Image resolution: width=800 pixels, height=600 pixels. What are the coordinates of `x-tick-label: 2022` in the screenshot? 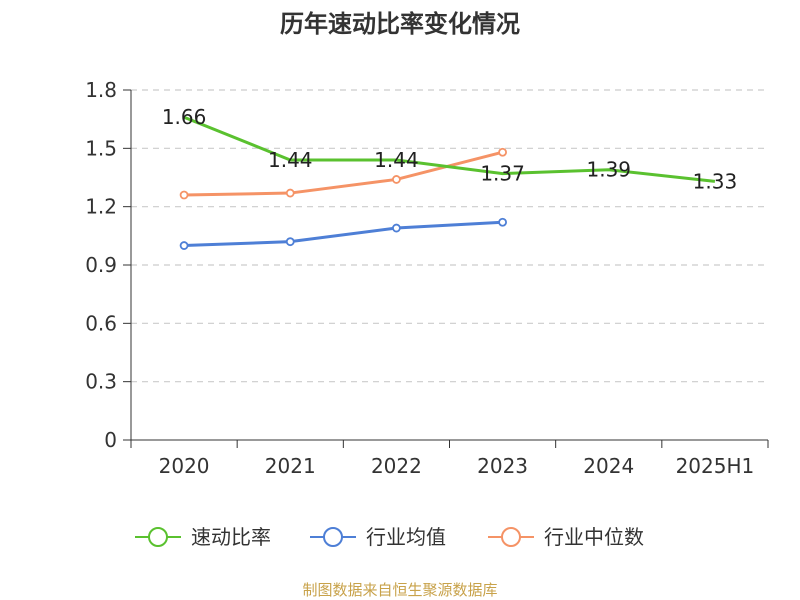 It's located at (396, 466).